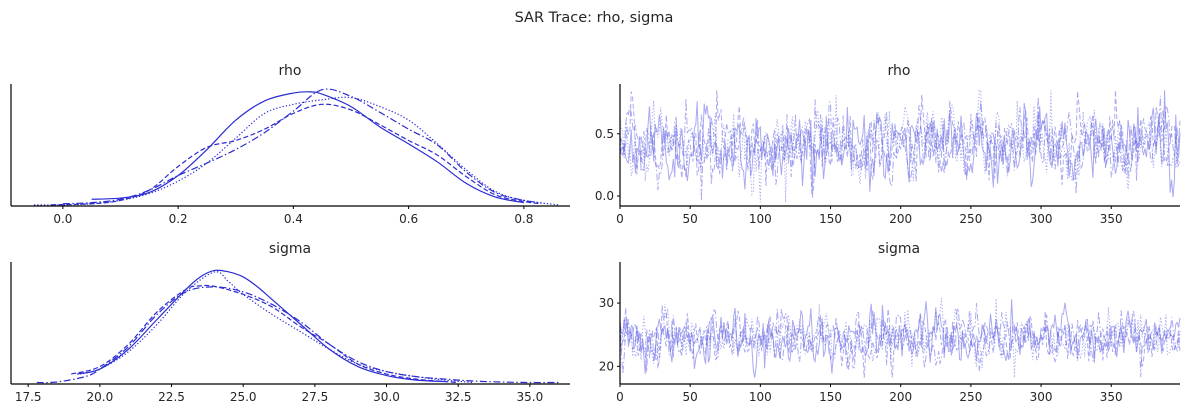 This screenshot has width=1189, height=413. Describe the element at coordinates (315, 397) in the screenshot. I see `sigma-kde-xtick-label: 27.5` at that location.